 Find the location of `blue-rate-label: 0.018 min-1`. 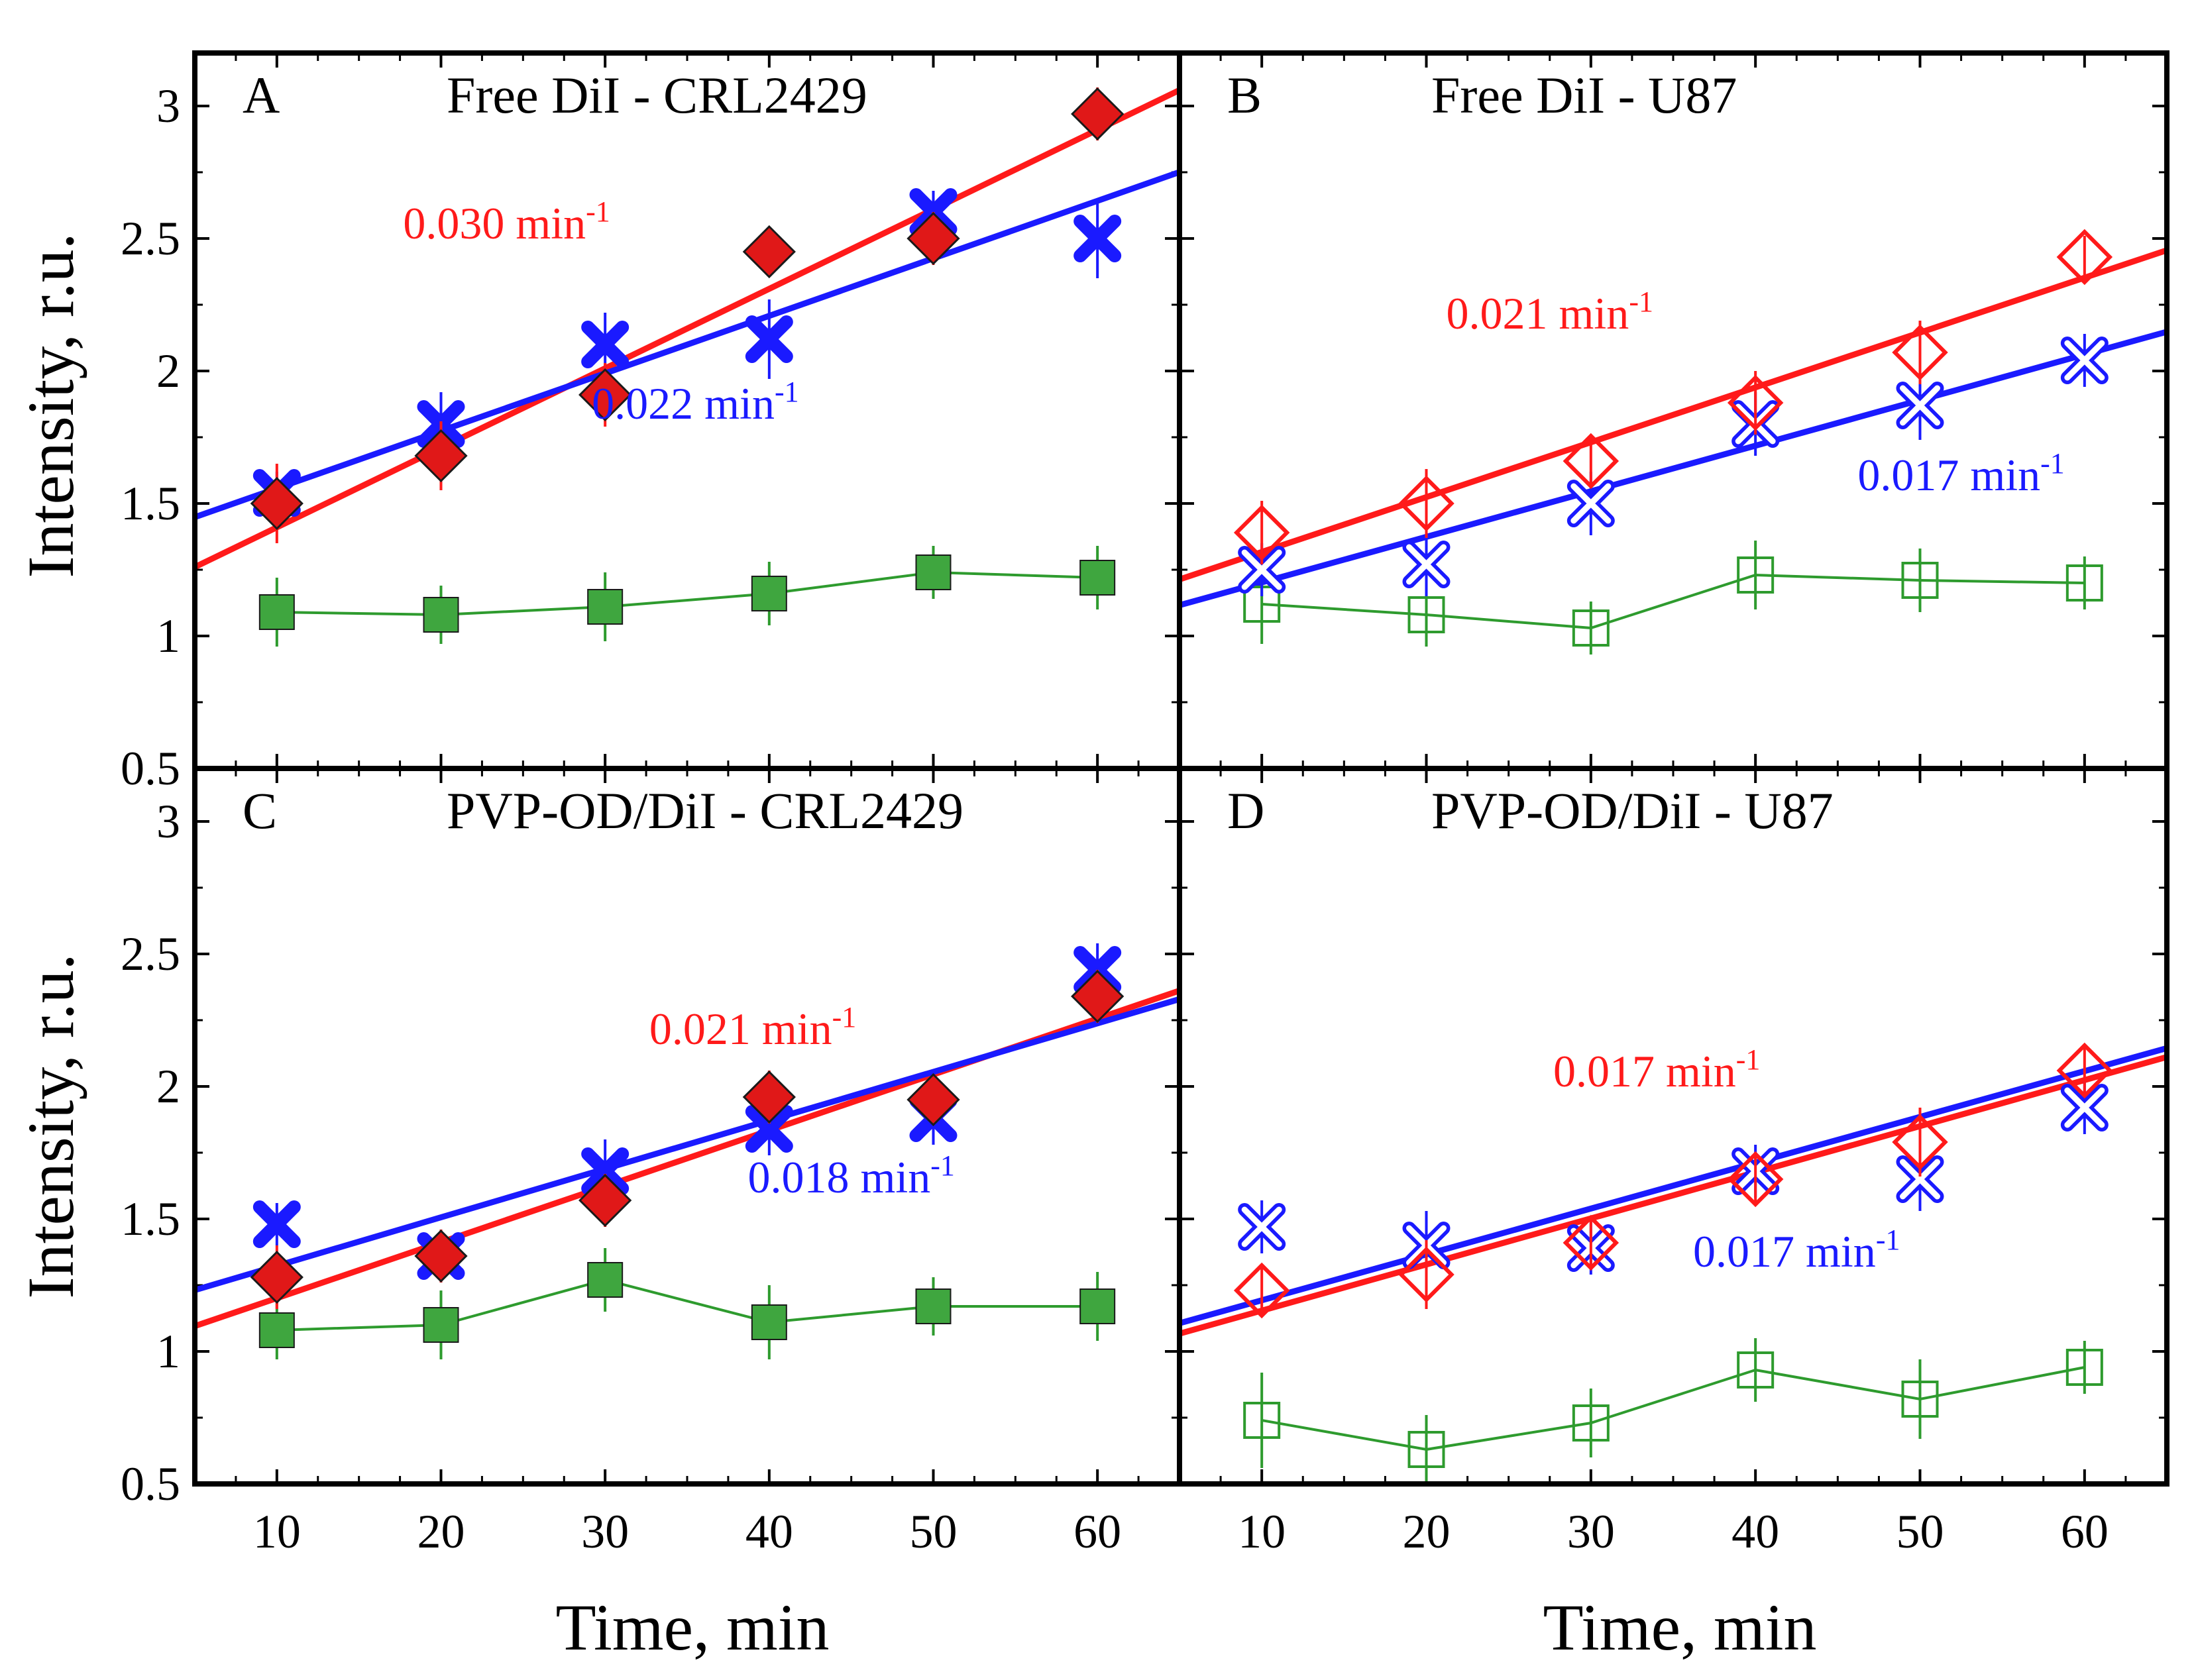

blue-rate-label: 0.018 min-1 is located at coordinates (850, 1175).